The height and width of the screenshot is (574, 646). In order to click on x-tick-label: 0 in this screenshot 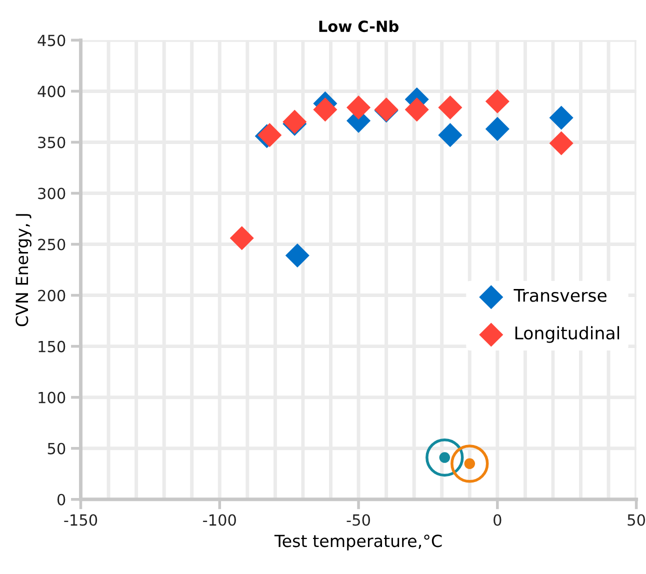, I will do `click(498, 520)`.